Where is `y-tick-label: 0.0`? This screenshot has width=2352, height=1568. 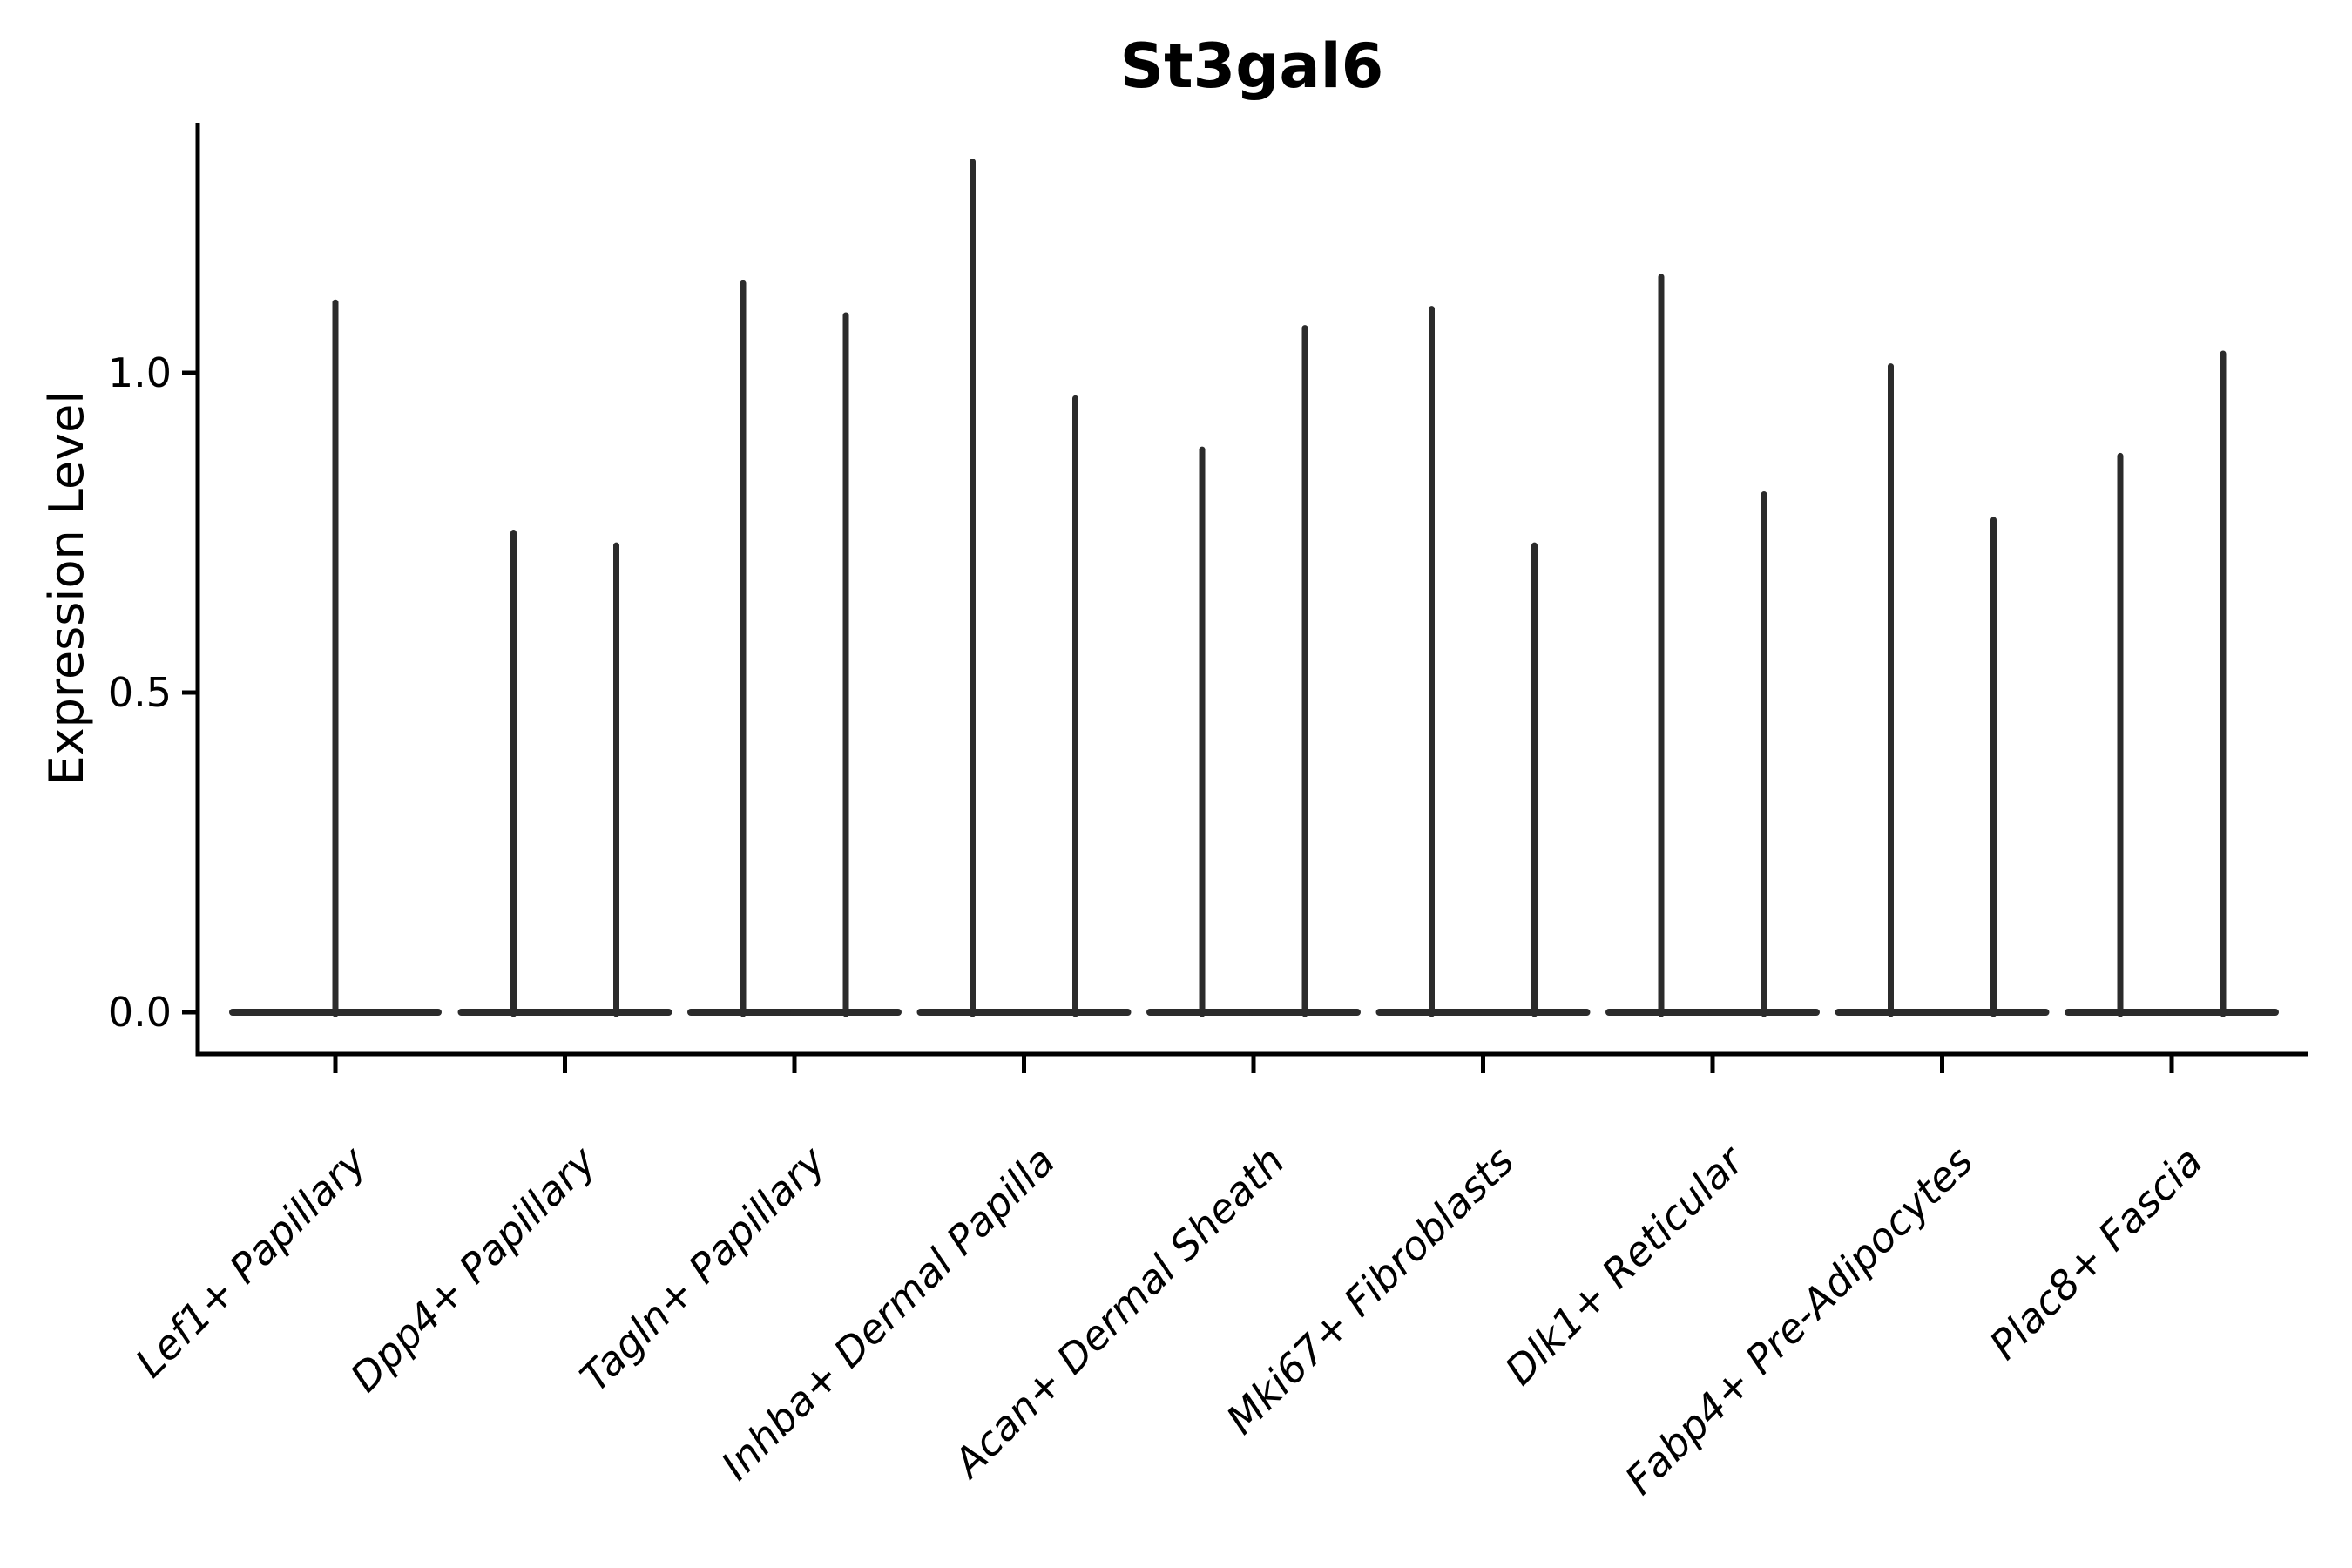 y-tick-label: 0.0 is located at coordinates (140, 1013).